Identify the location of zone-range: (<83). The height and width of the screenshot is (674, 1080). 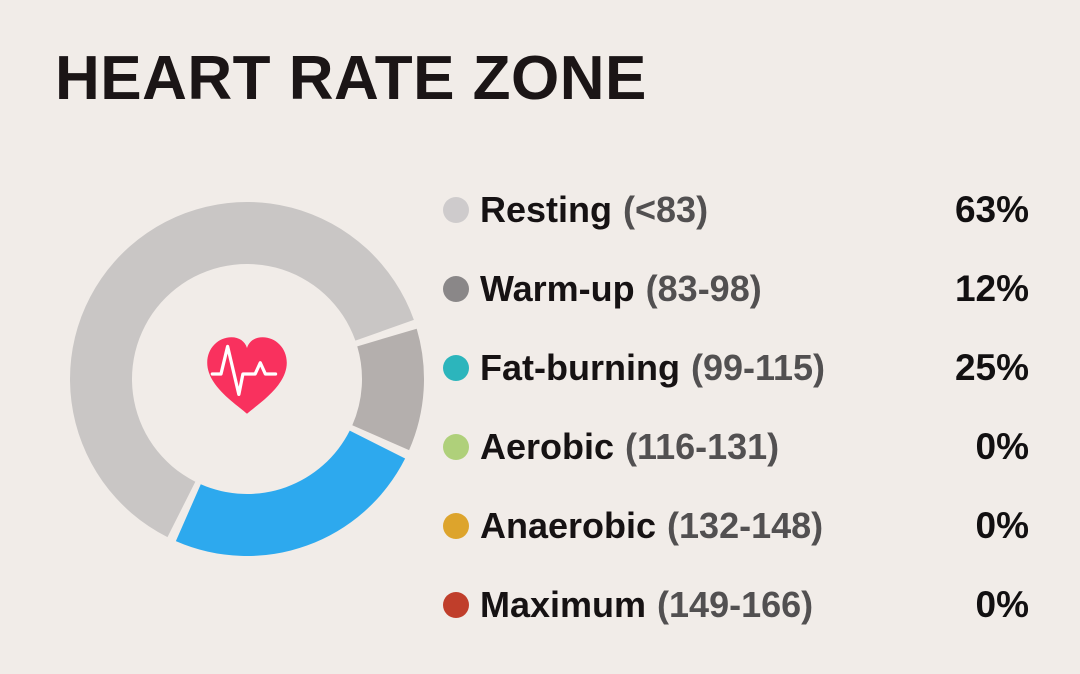
(666, 209).